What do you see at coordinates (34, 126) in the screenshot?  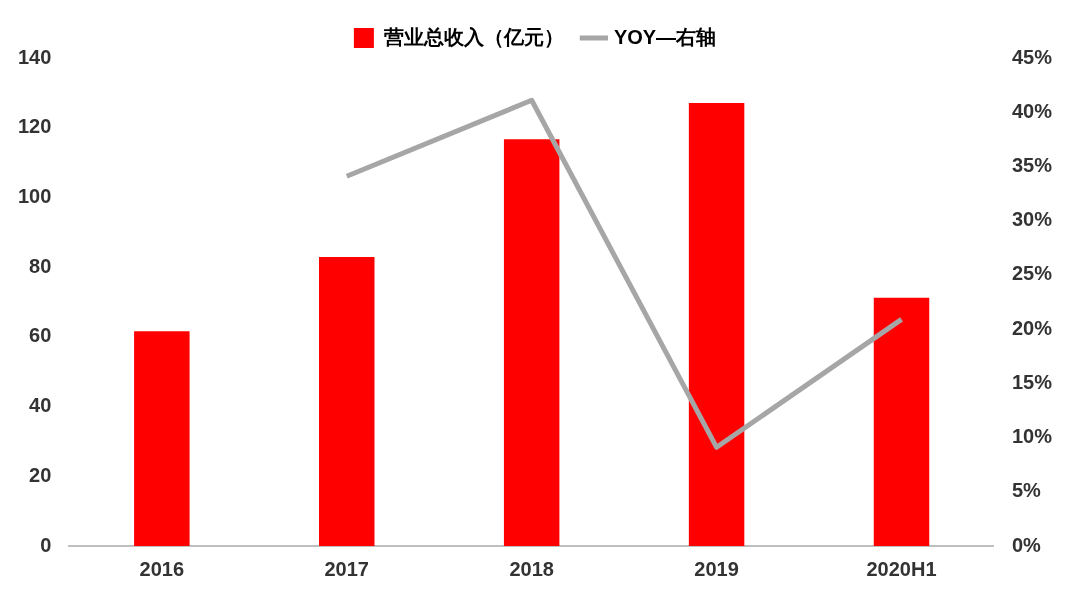 I see `y-tick-label: 120` at bounding box center [34, 126].